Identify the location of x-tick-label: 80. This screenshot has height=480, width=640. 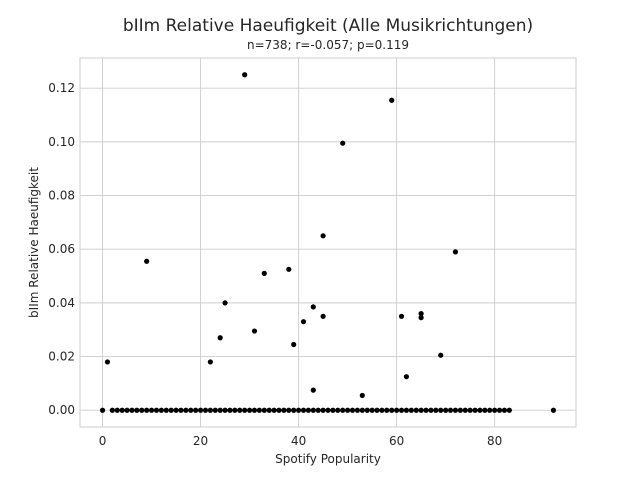
(494, 441).